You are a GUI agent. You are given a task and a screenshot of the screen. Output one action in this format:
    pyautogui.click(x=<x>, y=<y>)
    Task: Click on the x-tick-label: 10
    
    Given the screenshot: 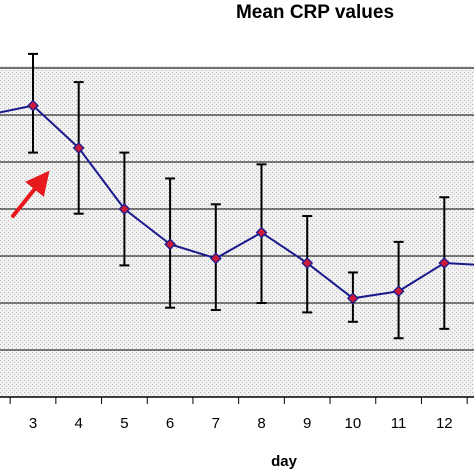 What is the action you would take?
    pyautogui.click(x=353, y=423)
    